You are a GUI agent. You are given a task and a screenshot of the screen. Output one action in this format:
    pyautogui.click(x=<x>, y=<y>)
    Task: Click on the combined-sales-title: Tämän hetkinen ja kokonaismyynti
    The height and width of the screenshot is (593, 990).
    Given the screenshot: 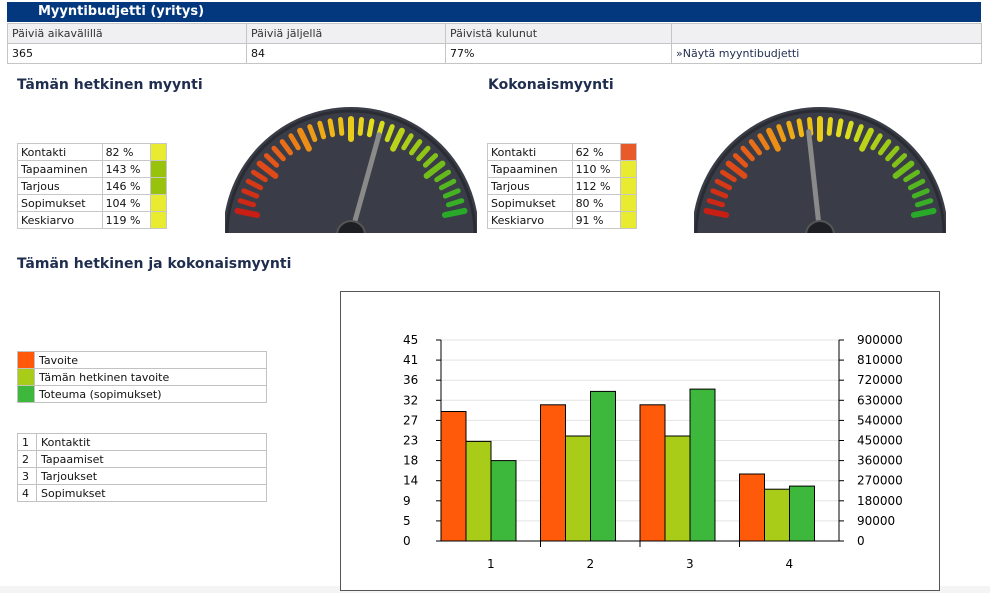 What is the action you would take?
    pyautogui.click(x=154, y=264)
    